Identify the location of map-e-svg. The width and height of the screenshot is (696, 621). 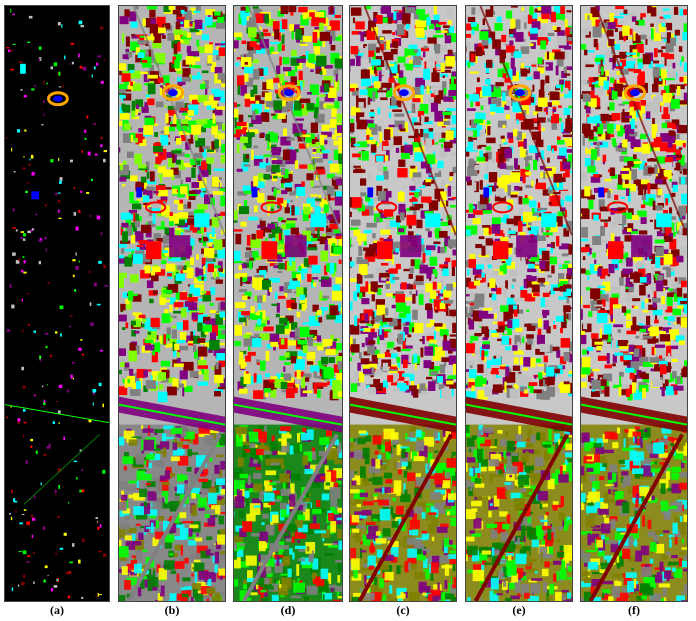
(519, 303).